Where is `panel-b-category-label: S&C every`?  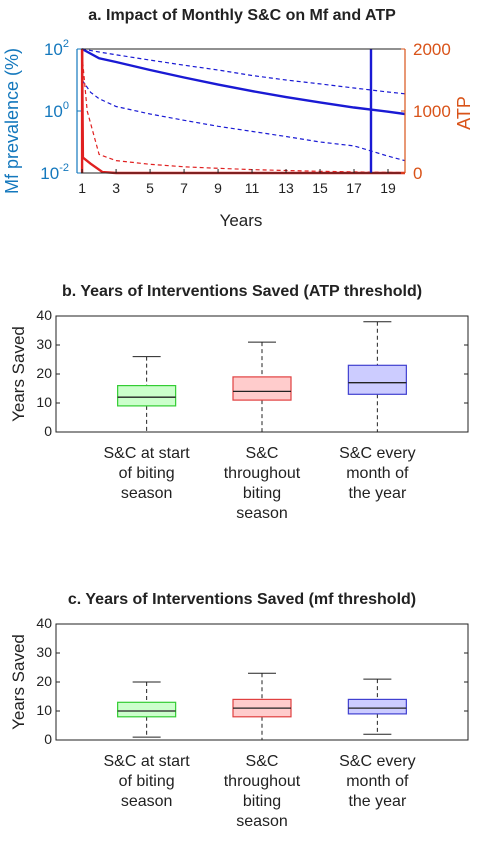
panel-b-category-label: S&C every is located at coordinates (377, 453).